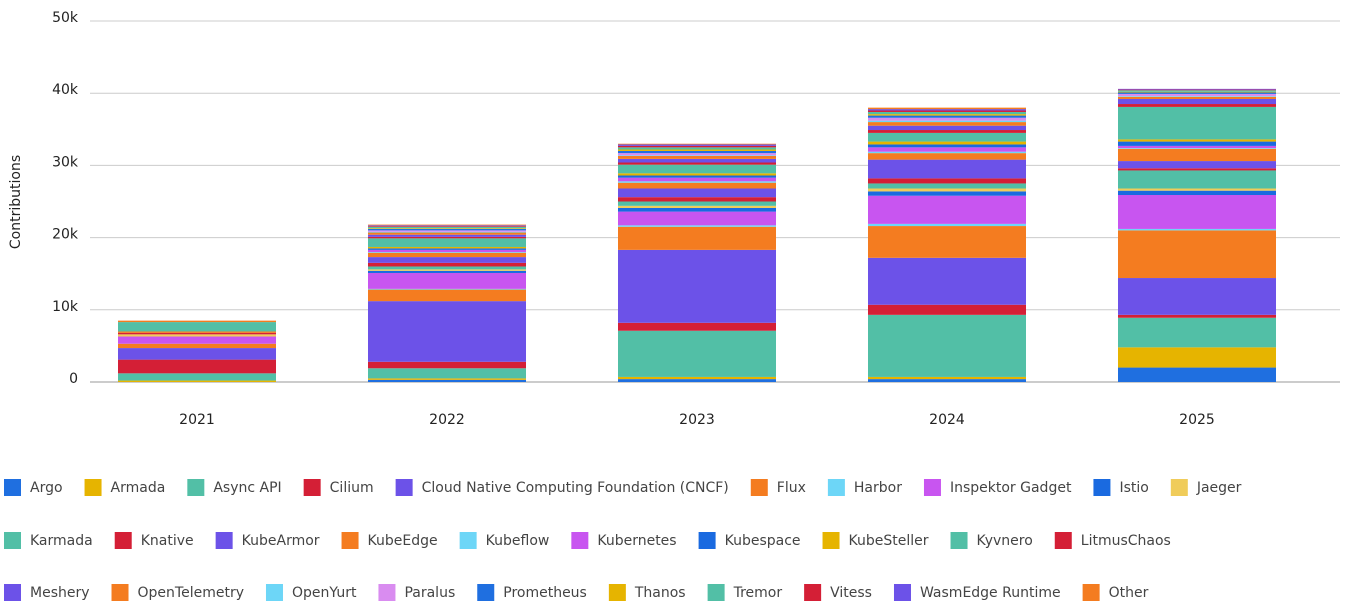  What do you see at coordinates (16, 202) in the screenshot?
I see `y-axis-label: Contributions` at bounding box center [16, 202].